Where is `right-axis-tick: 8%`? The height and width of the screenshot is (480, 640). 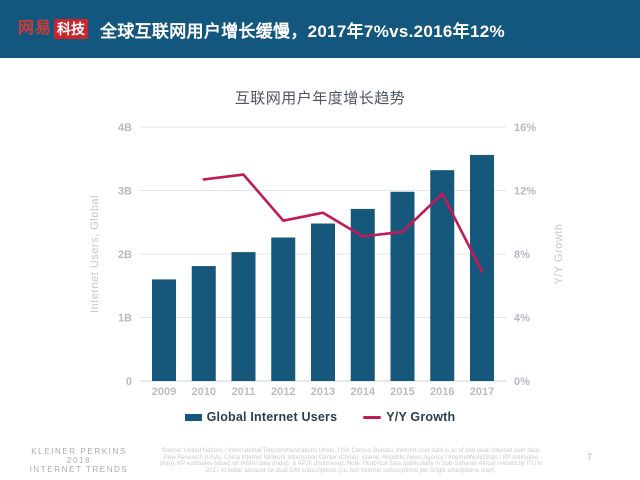 right-axis-tick: 8% is located at coordinates (522, 255).